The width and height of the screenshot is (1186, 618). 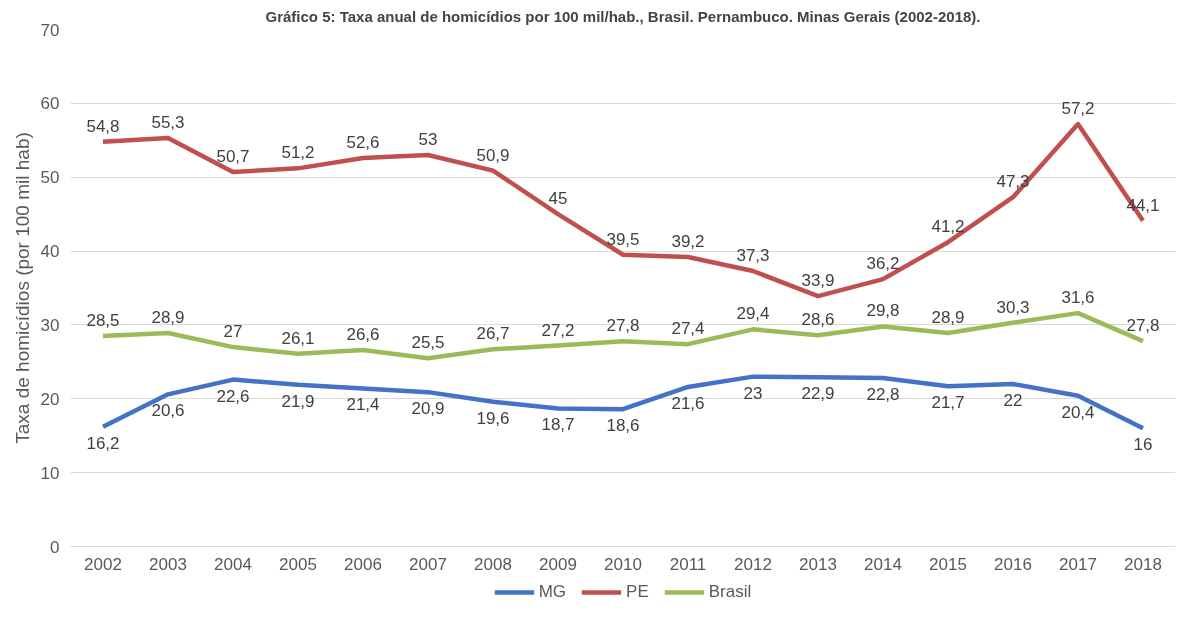 I want to click on data-label: 39,2, so click(x=688, y=241).